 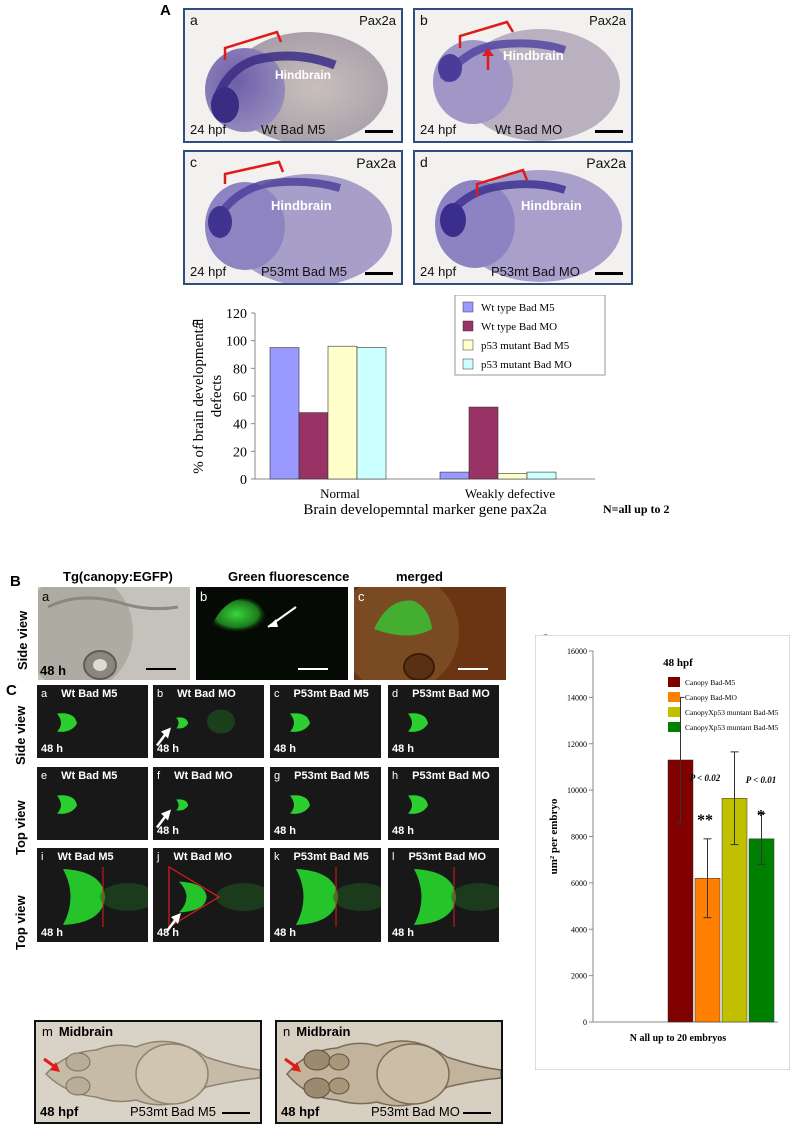 I want to click on fluorescence-tile-l: l P53mt Bad MO 48 h, so click(x=443, y=895).